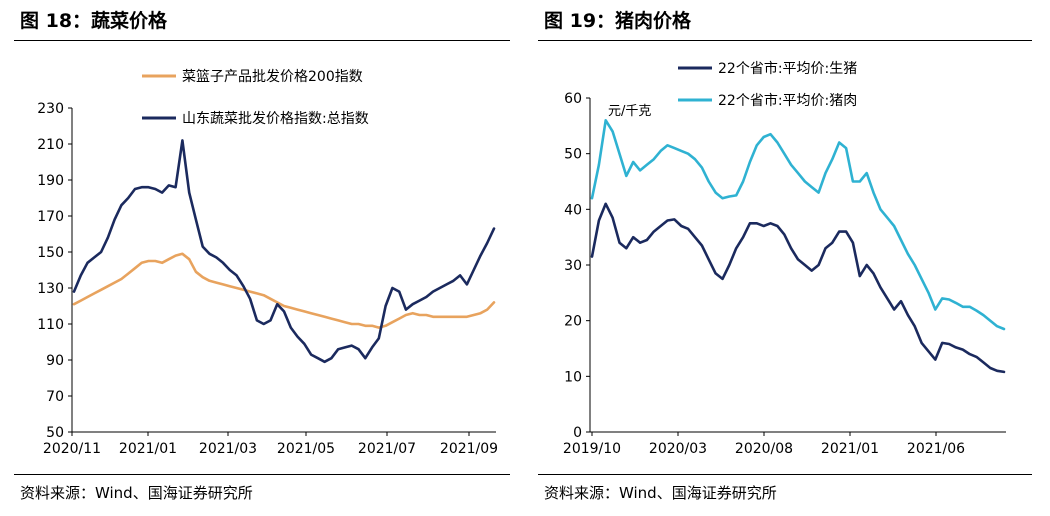  What do you see at coordinates (72, 449) in the screenshot?
I see `x-tick-label: 2020/11` at bounding box center [72, 449].